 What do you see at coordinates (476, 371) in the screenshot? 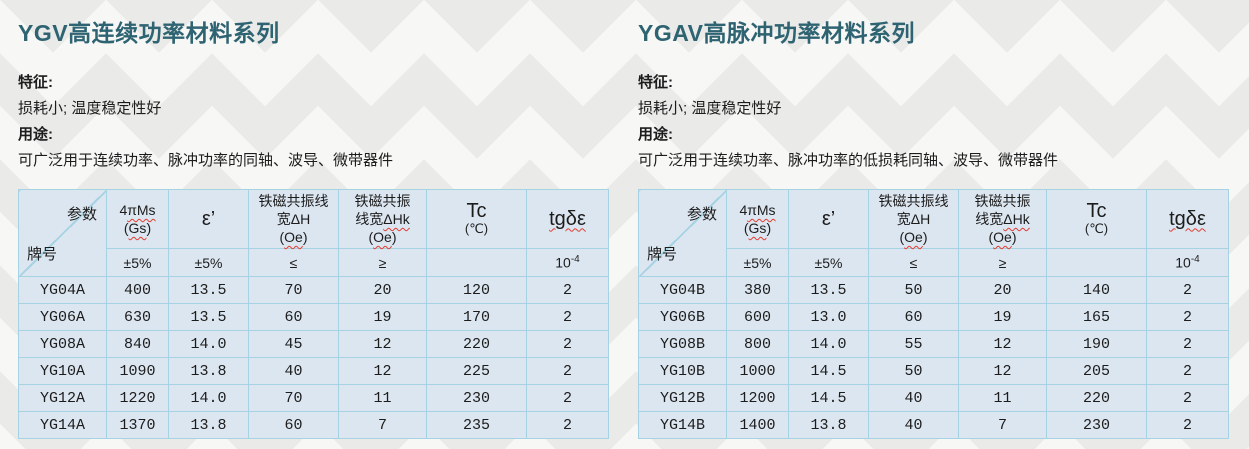
I see `table-cell: 225` at bounding box center [476, 371].